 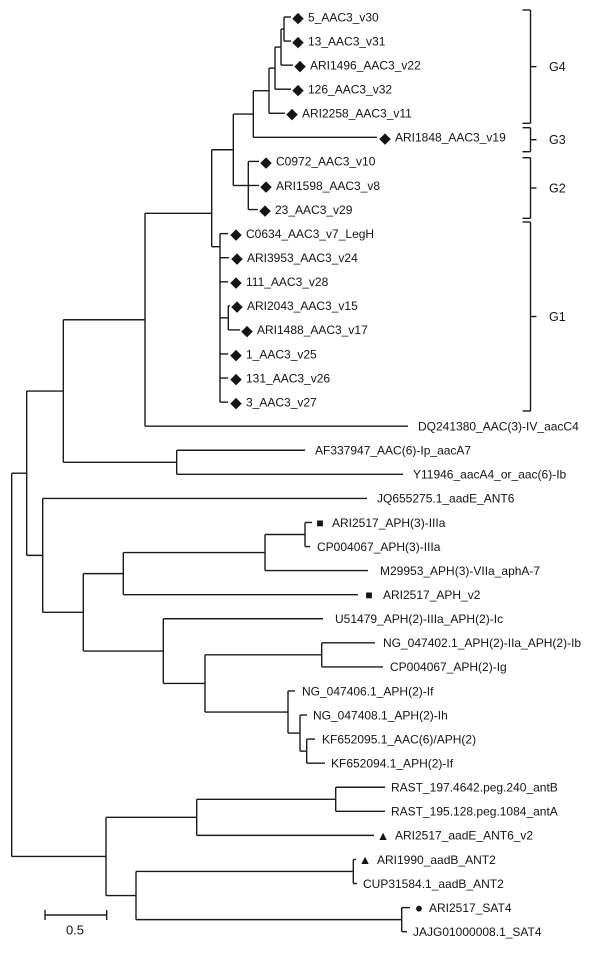 I want to click on group-label: G4, so click(x=557, y=67).